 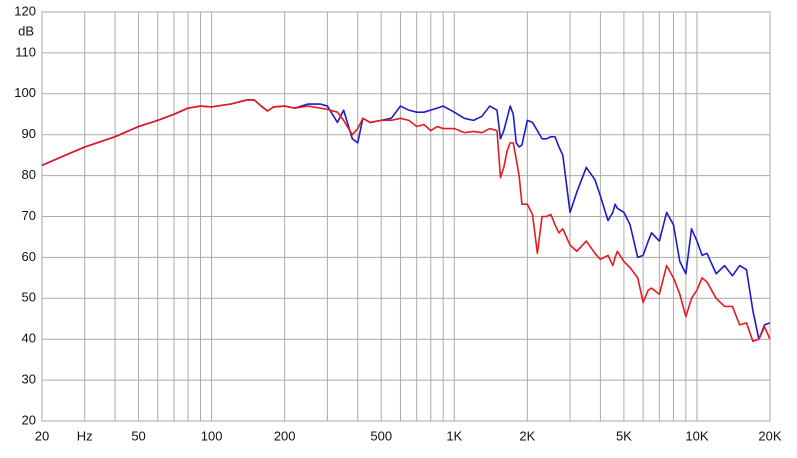 What do you see at coordinates (29, 215) in the screenshot?
I see `y-tick-label: 70` at bounding box center [29, 215].